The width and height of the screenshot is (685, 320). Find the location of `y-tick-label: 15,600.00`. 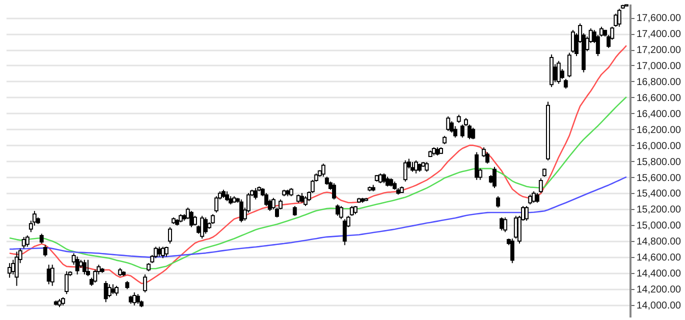

y-tick-label: 15,600.00 is located at coordinates (659, 178).